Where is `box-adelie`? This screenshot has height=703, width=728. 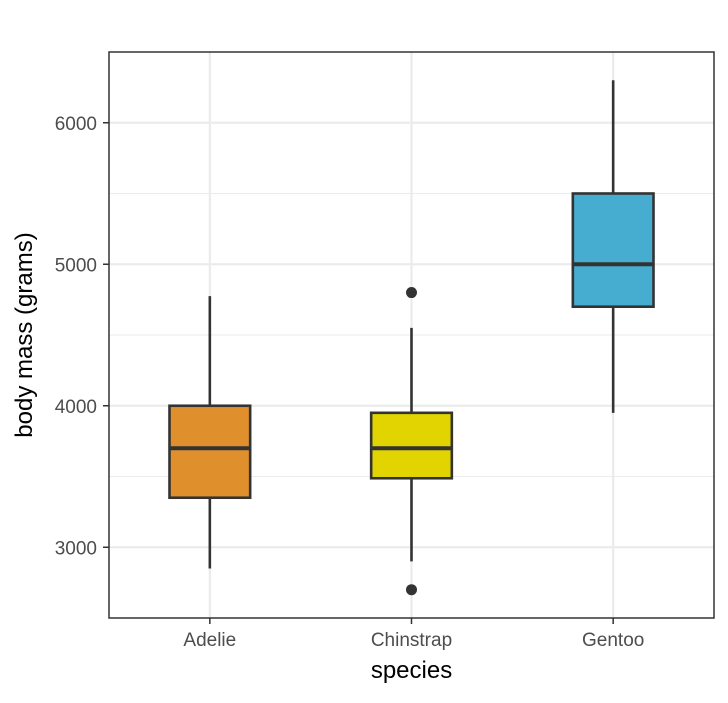 box-adelie is located at coordinates (210, 432).